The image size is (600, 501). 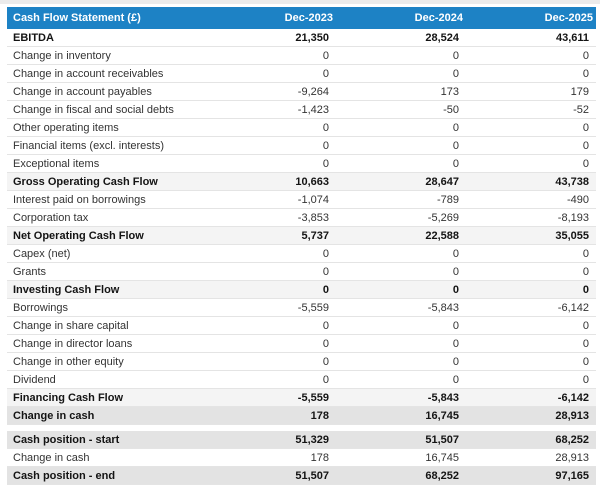 I want to click on table-row: Cash position - start 51,329 51,507 68,252, so click(x=301, y=440).